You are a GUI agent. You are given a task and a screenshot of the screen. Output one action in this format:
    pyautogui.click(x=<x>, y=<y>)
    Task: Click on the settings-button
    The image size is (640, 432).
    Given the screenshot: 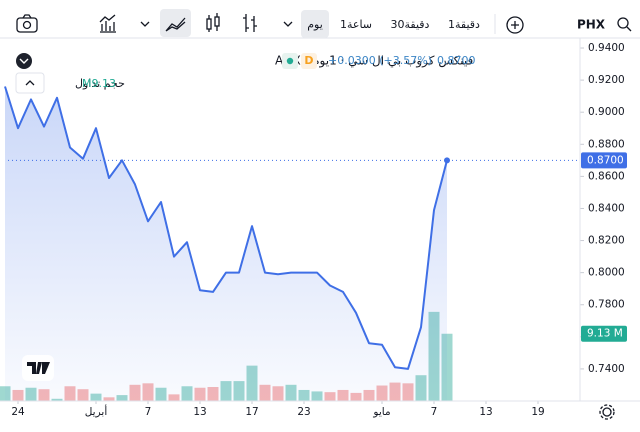 What is the action you would take?
    pyautogui.click(x=607, y=412)
    